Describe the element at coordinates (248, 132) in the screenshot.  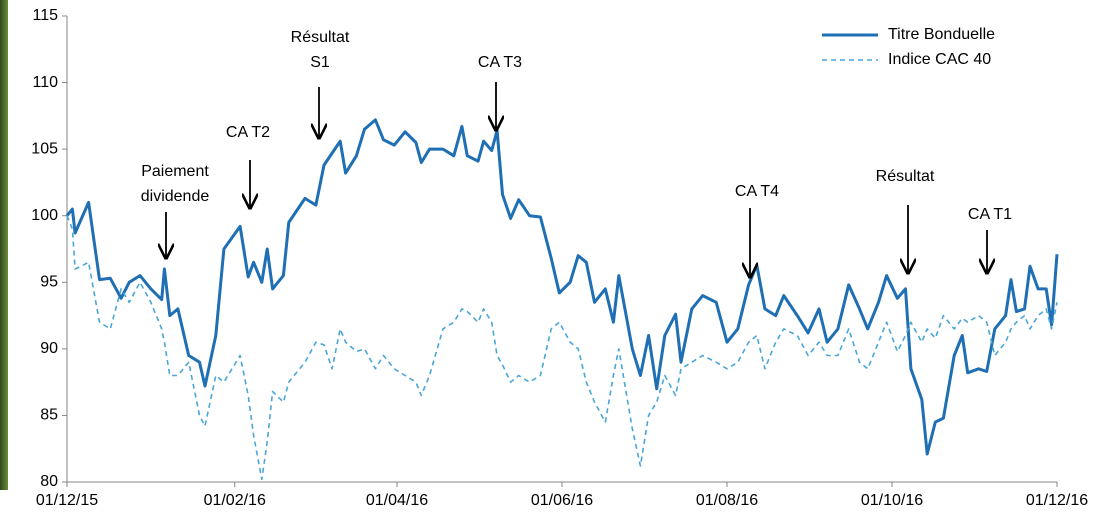
I see `annotation-text: CA T2` at that location.